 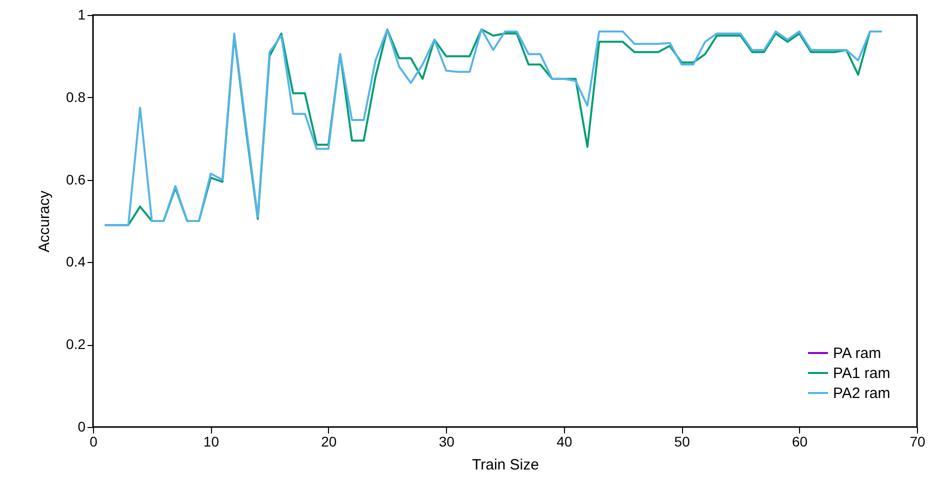 I want to click on x-tick-label: 70, so click(x=918, y=442).